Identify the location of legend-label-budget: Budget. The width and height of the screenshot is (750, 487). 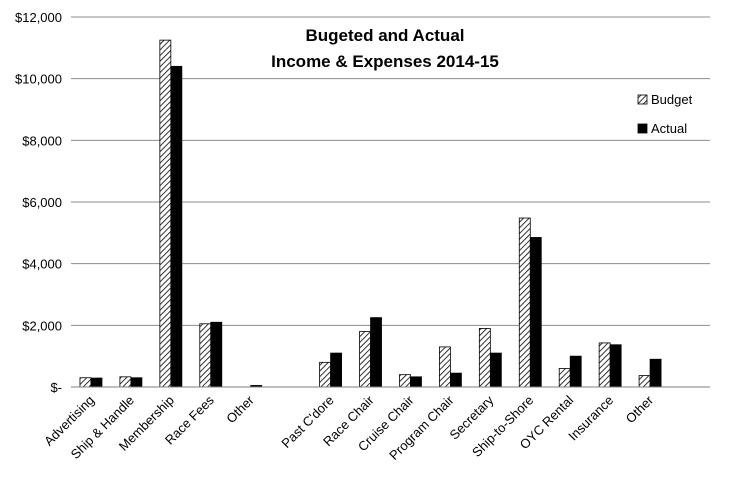
(672, 99).